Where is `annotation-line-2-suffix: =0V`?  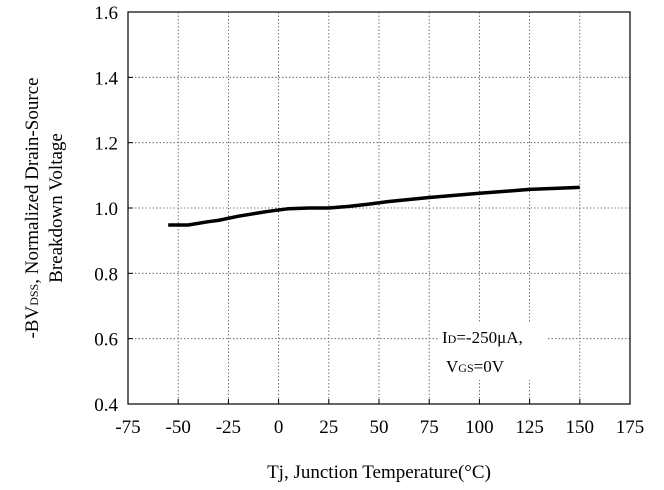
annotation-line-2-suffix: =0V is located at coordinates (489, 366).